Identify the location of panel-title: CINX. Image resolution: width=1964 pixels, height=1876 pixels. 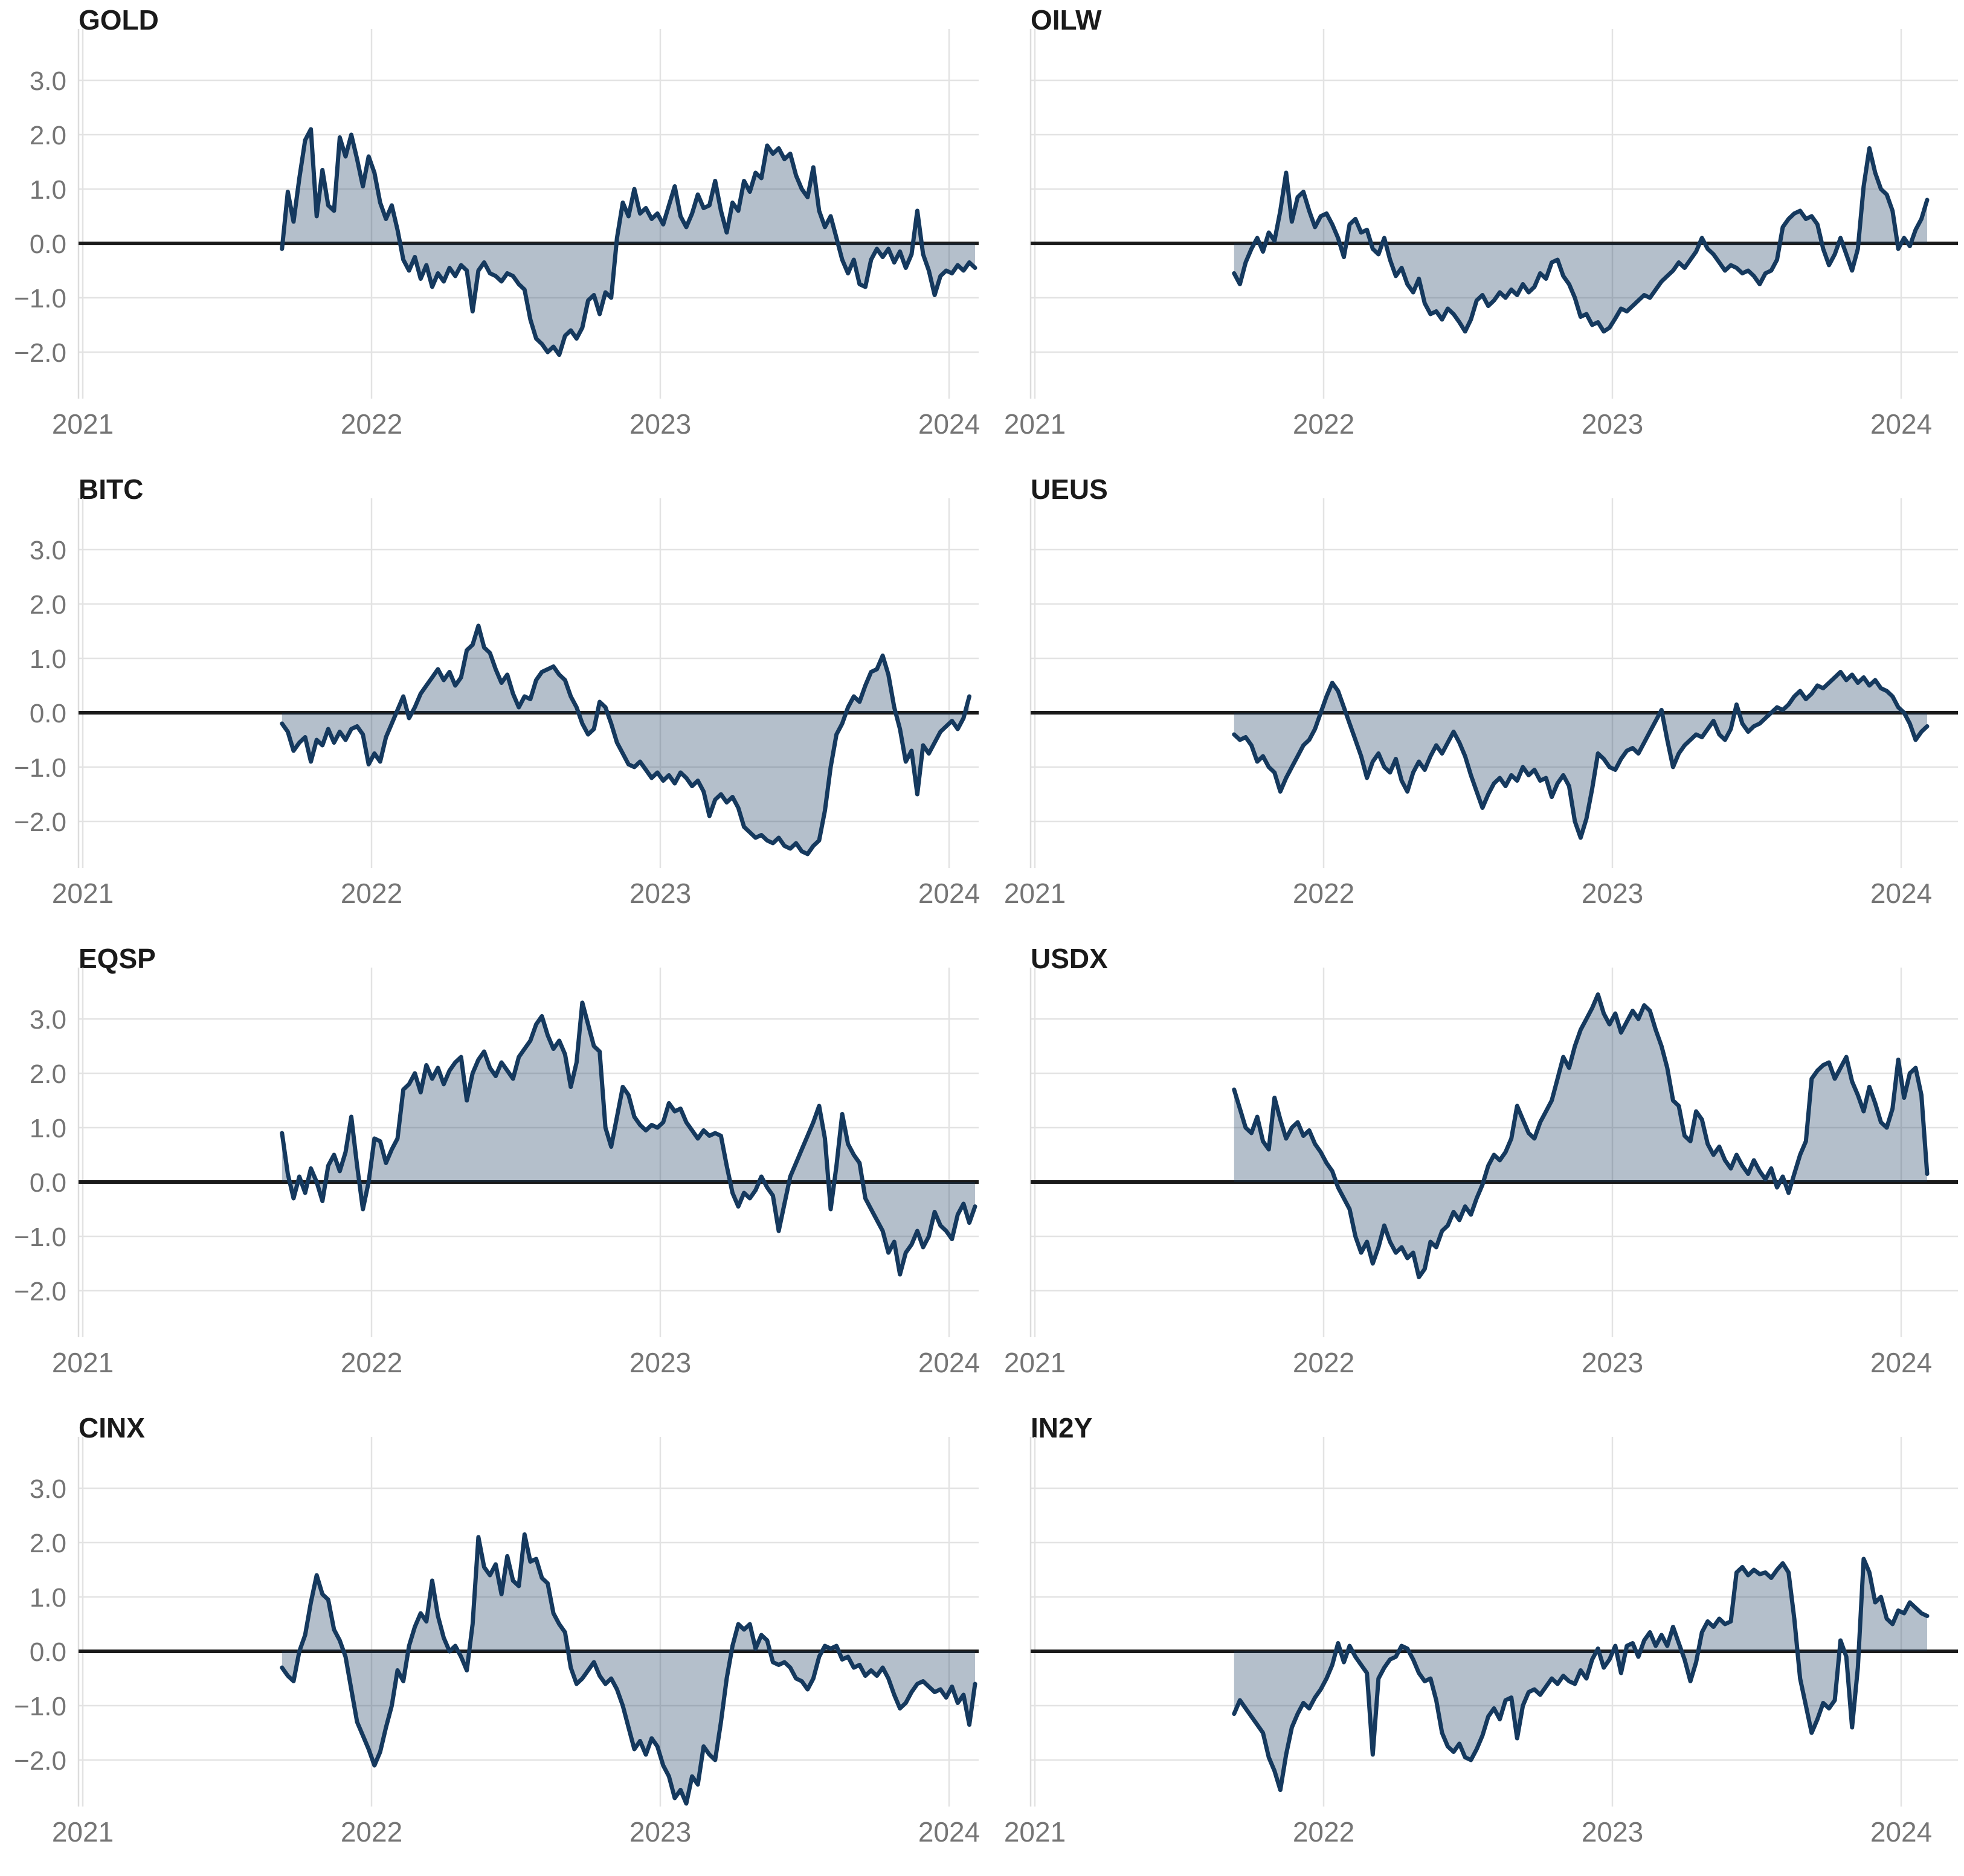
(112, 1428).